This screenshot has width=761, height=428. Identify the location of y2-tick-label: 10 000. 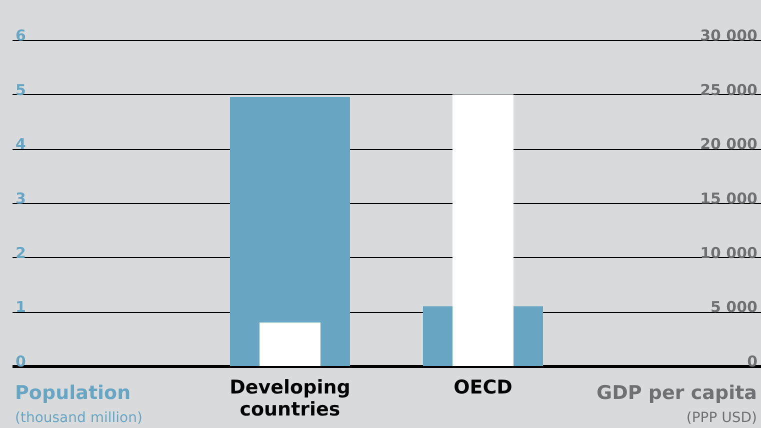
(729, 253).